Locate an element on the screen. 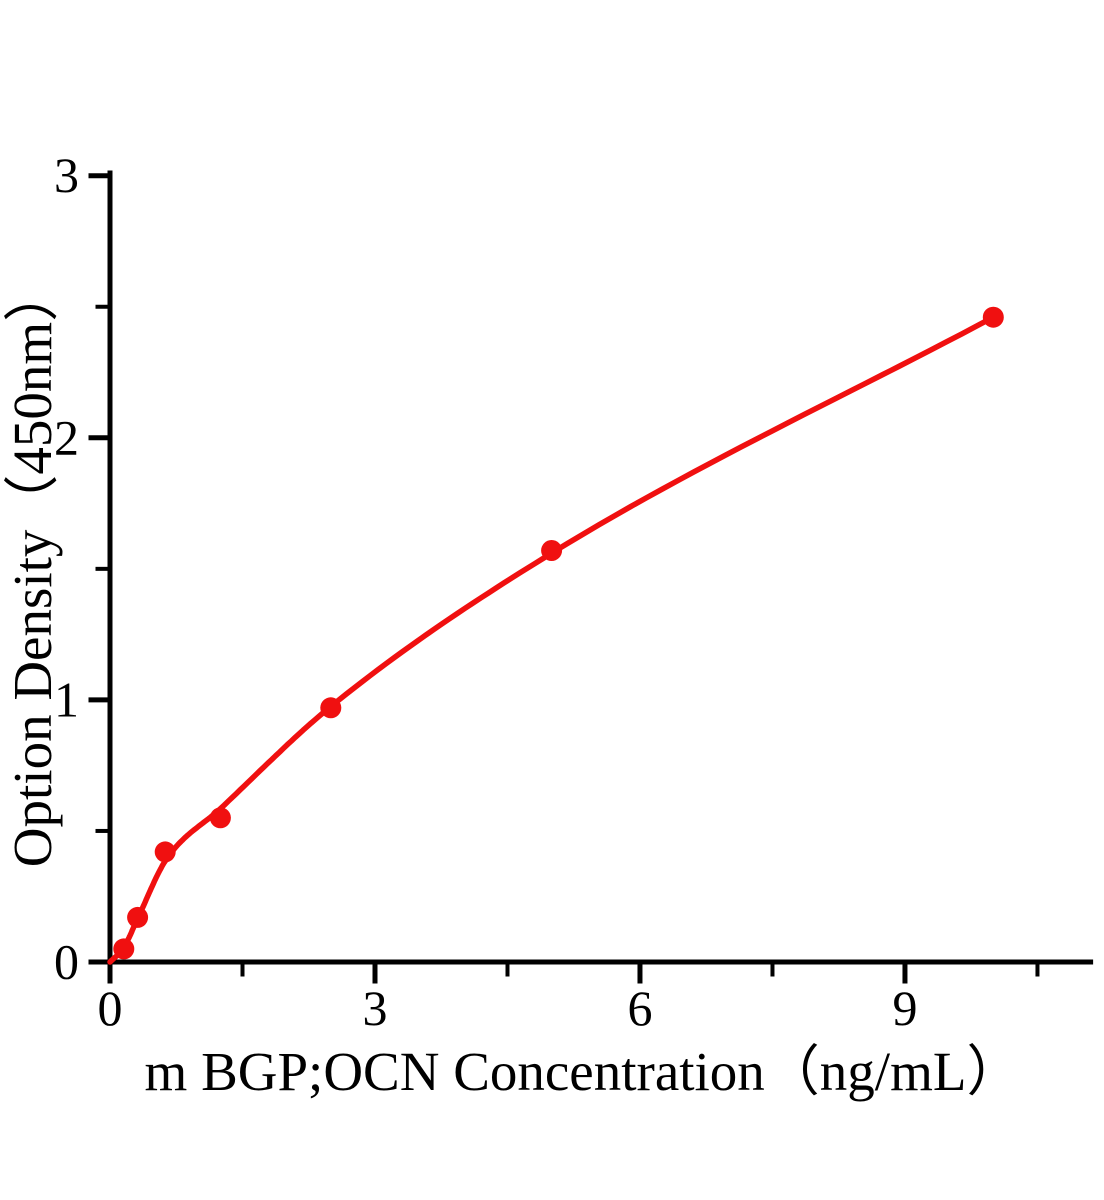 The width and height of the screenshot is (1104, 1200). x-axis-title: m BGP;OCN Concentration（ng/mL） is located at coordinates (583, 1071).